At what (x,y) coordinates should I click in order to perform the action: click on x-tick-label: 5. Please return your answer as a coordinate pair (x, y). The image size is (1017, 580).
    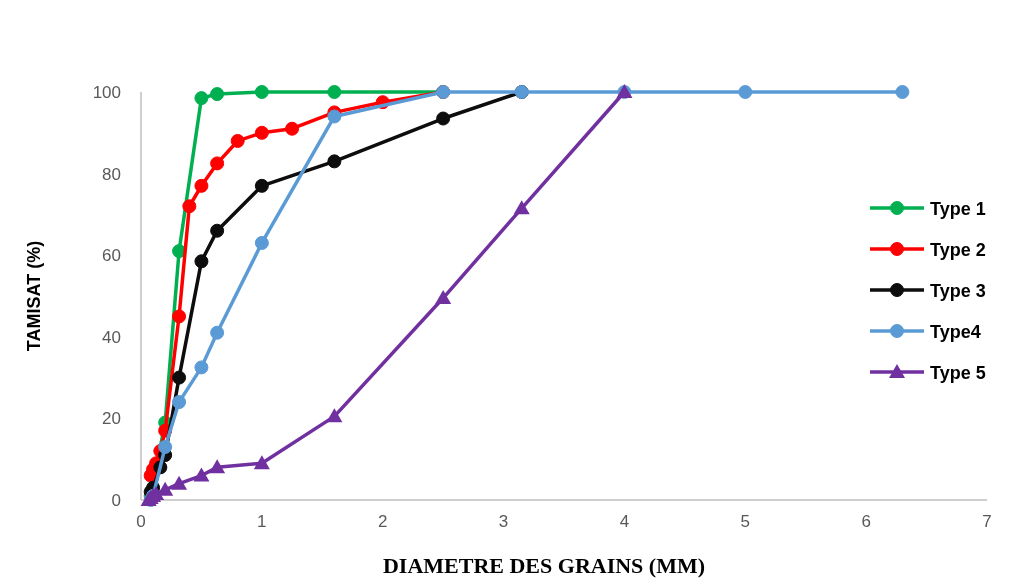
    Looking at the image, I should click on (745, 521).